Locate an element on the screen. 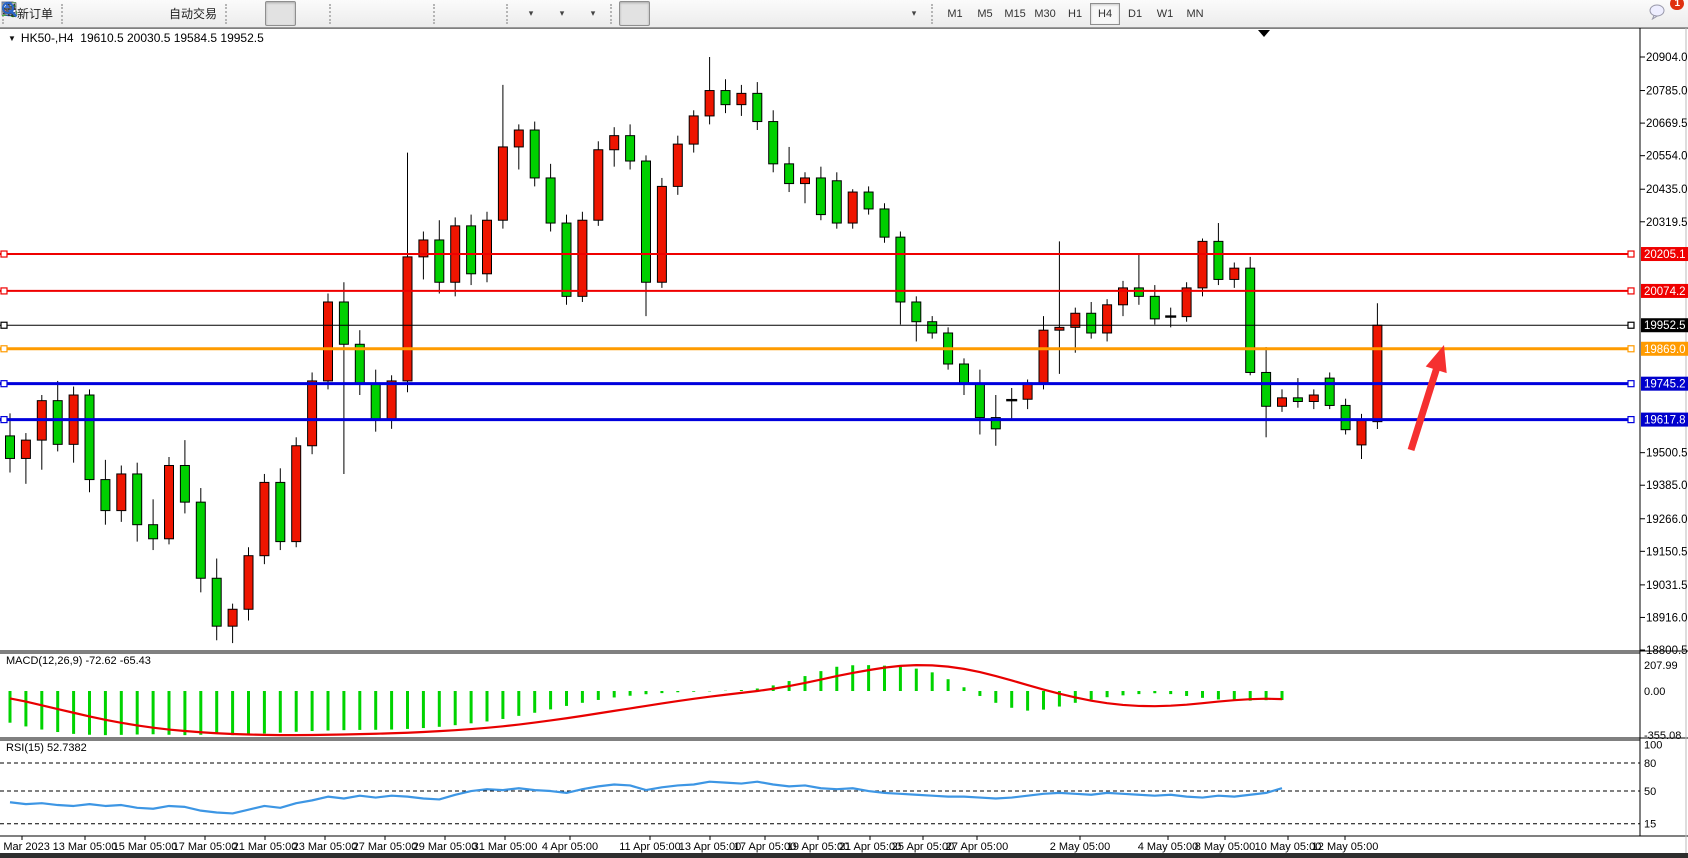 The height and width of the screenshot is (858, 1688). chart-shift-button is located at coordinates (253, 13).